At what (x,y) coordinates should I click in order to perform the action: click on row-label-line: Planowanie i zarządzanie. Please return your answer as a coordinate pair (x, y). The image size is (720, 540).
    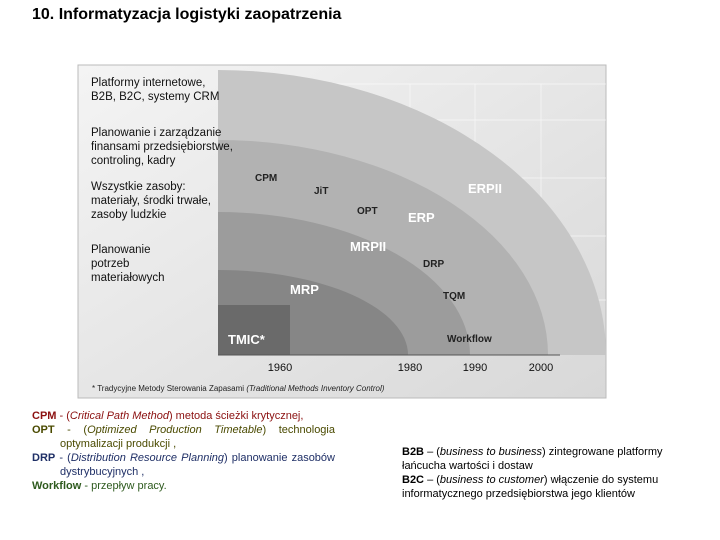
    Looking at the image, I should click on (156, 133).